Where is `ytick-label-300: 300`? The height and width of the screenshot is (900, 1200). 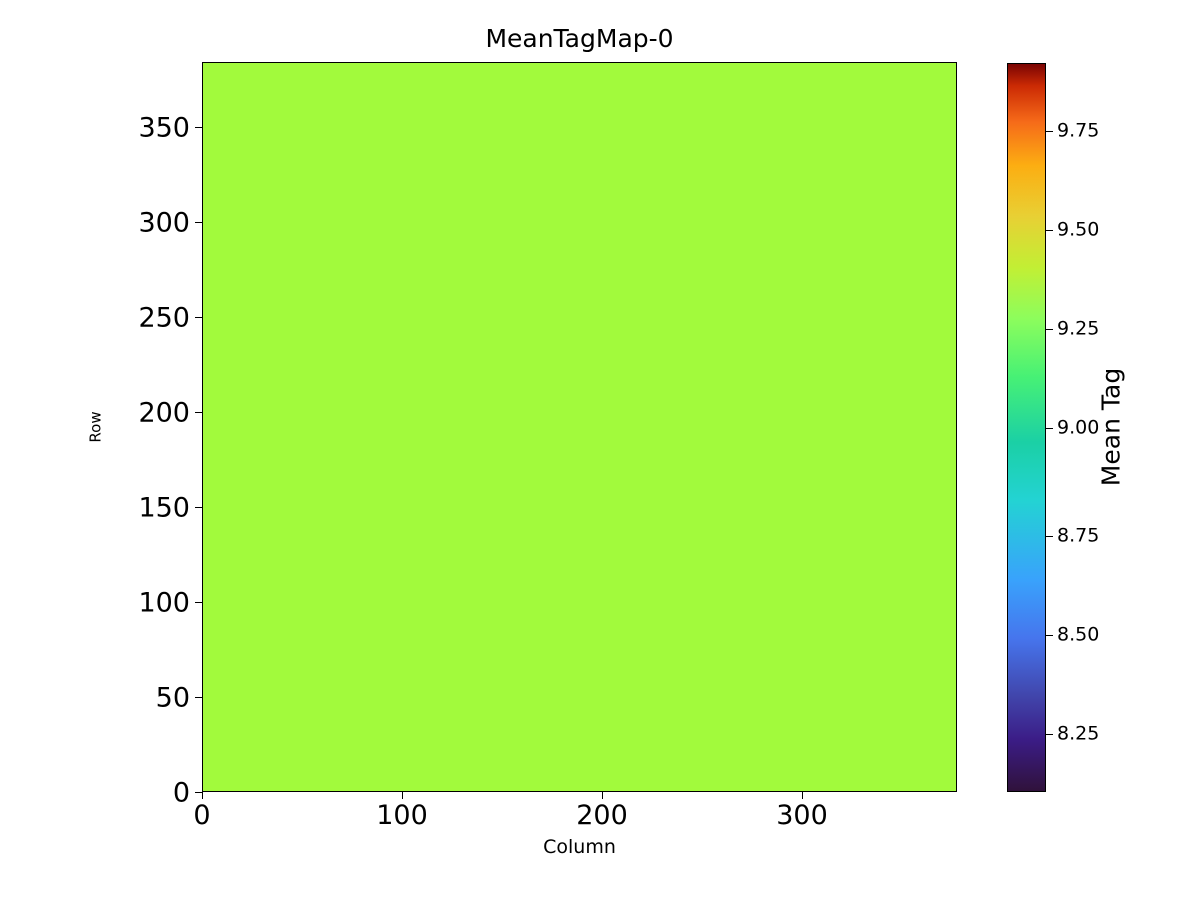
ytick-label-300: 300 is located at coordinates (164, 223).